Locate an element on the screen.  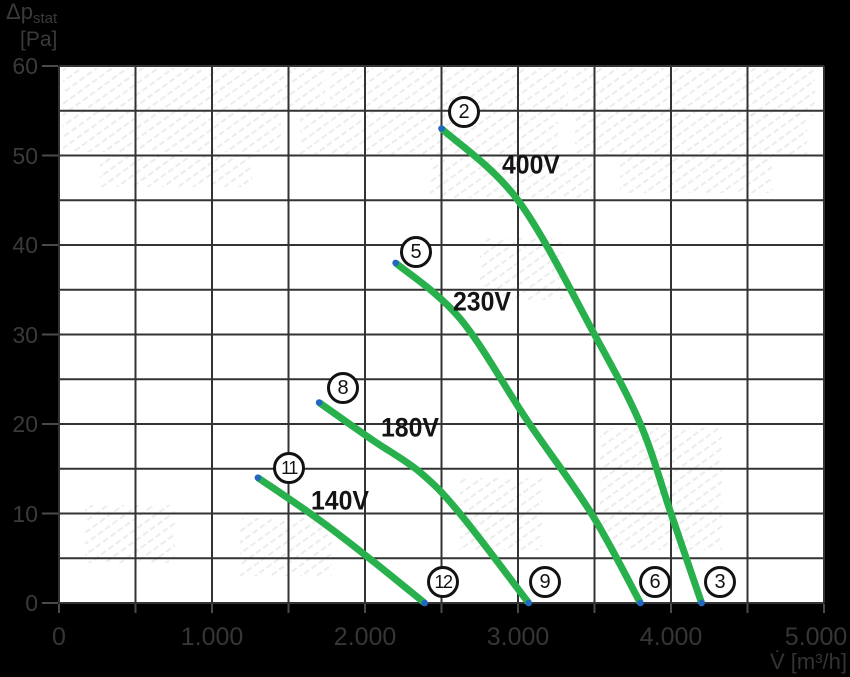
y-axis-quantity-line: Δpstat is located at coordinates (32, 13).